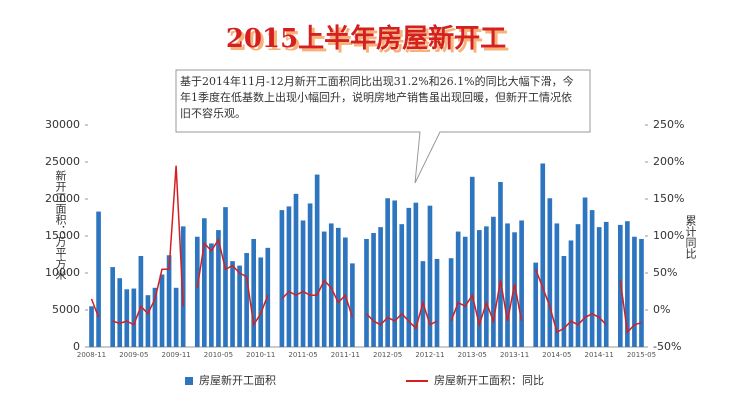  Describe the element at coordinates (668, 198) in the screenshot. I see `y2-tick-label: 150%` at that location.